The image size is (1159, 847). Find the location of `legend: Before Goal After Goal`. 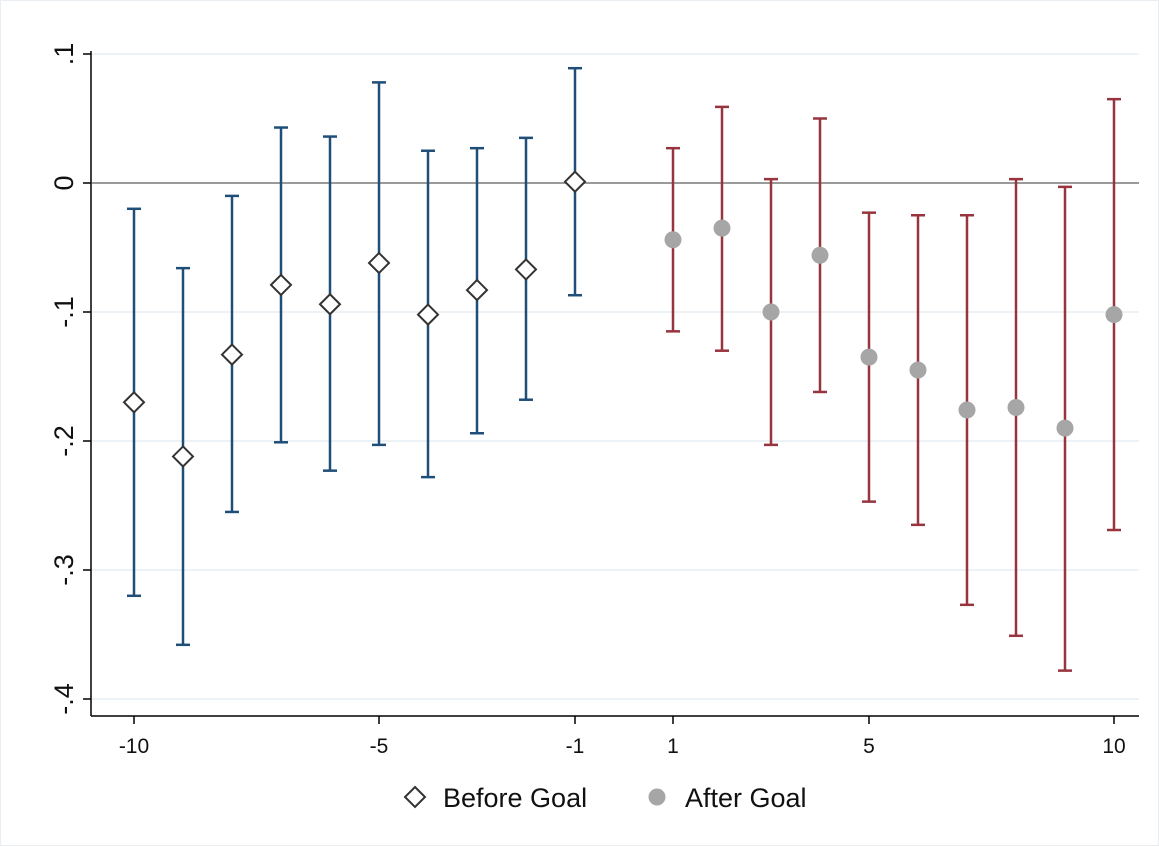

legend: Before Goal After Goal is located at coordinates (605, 798).